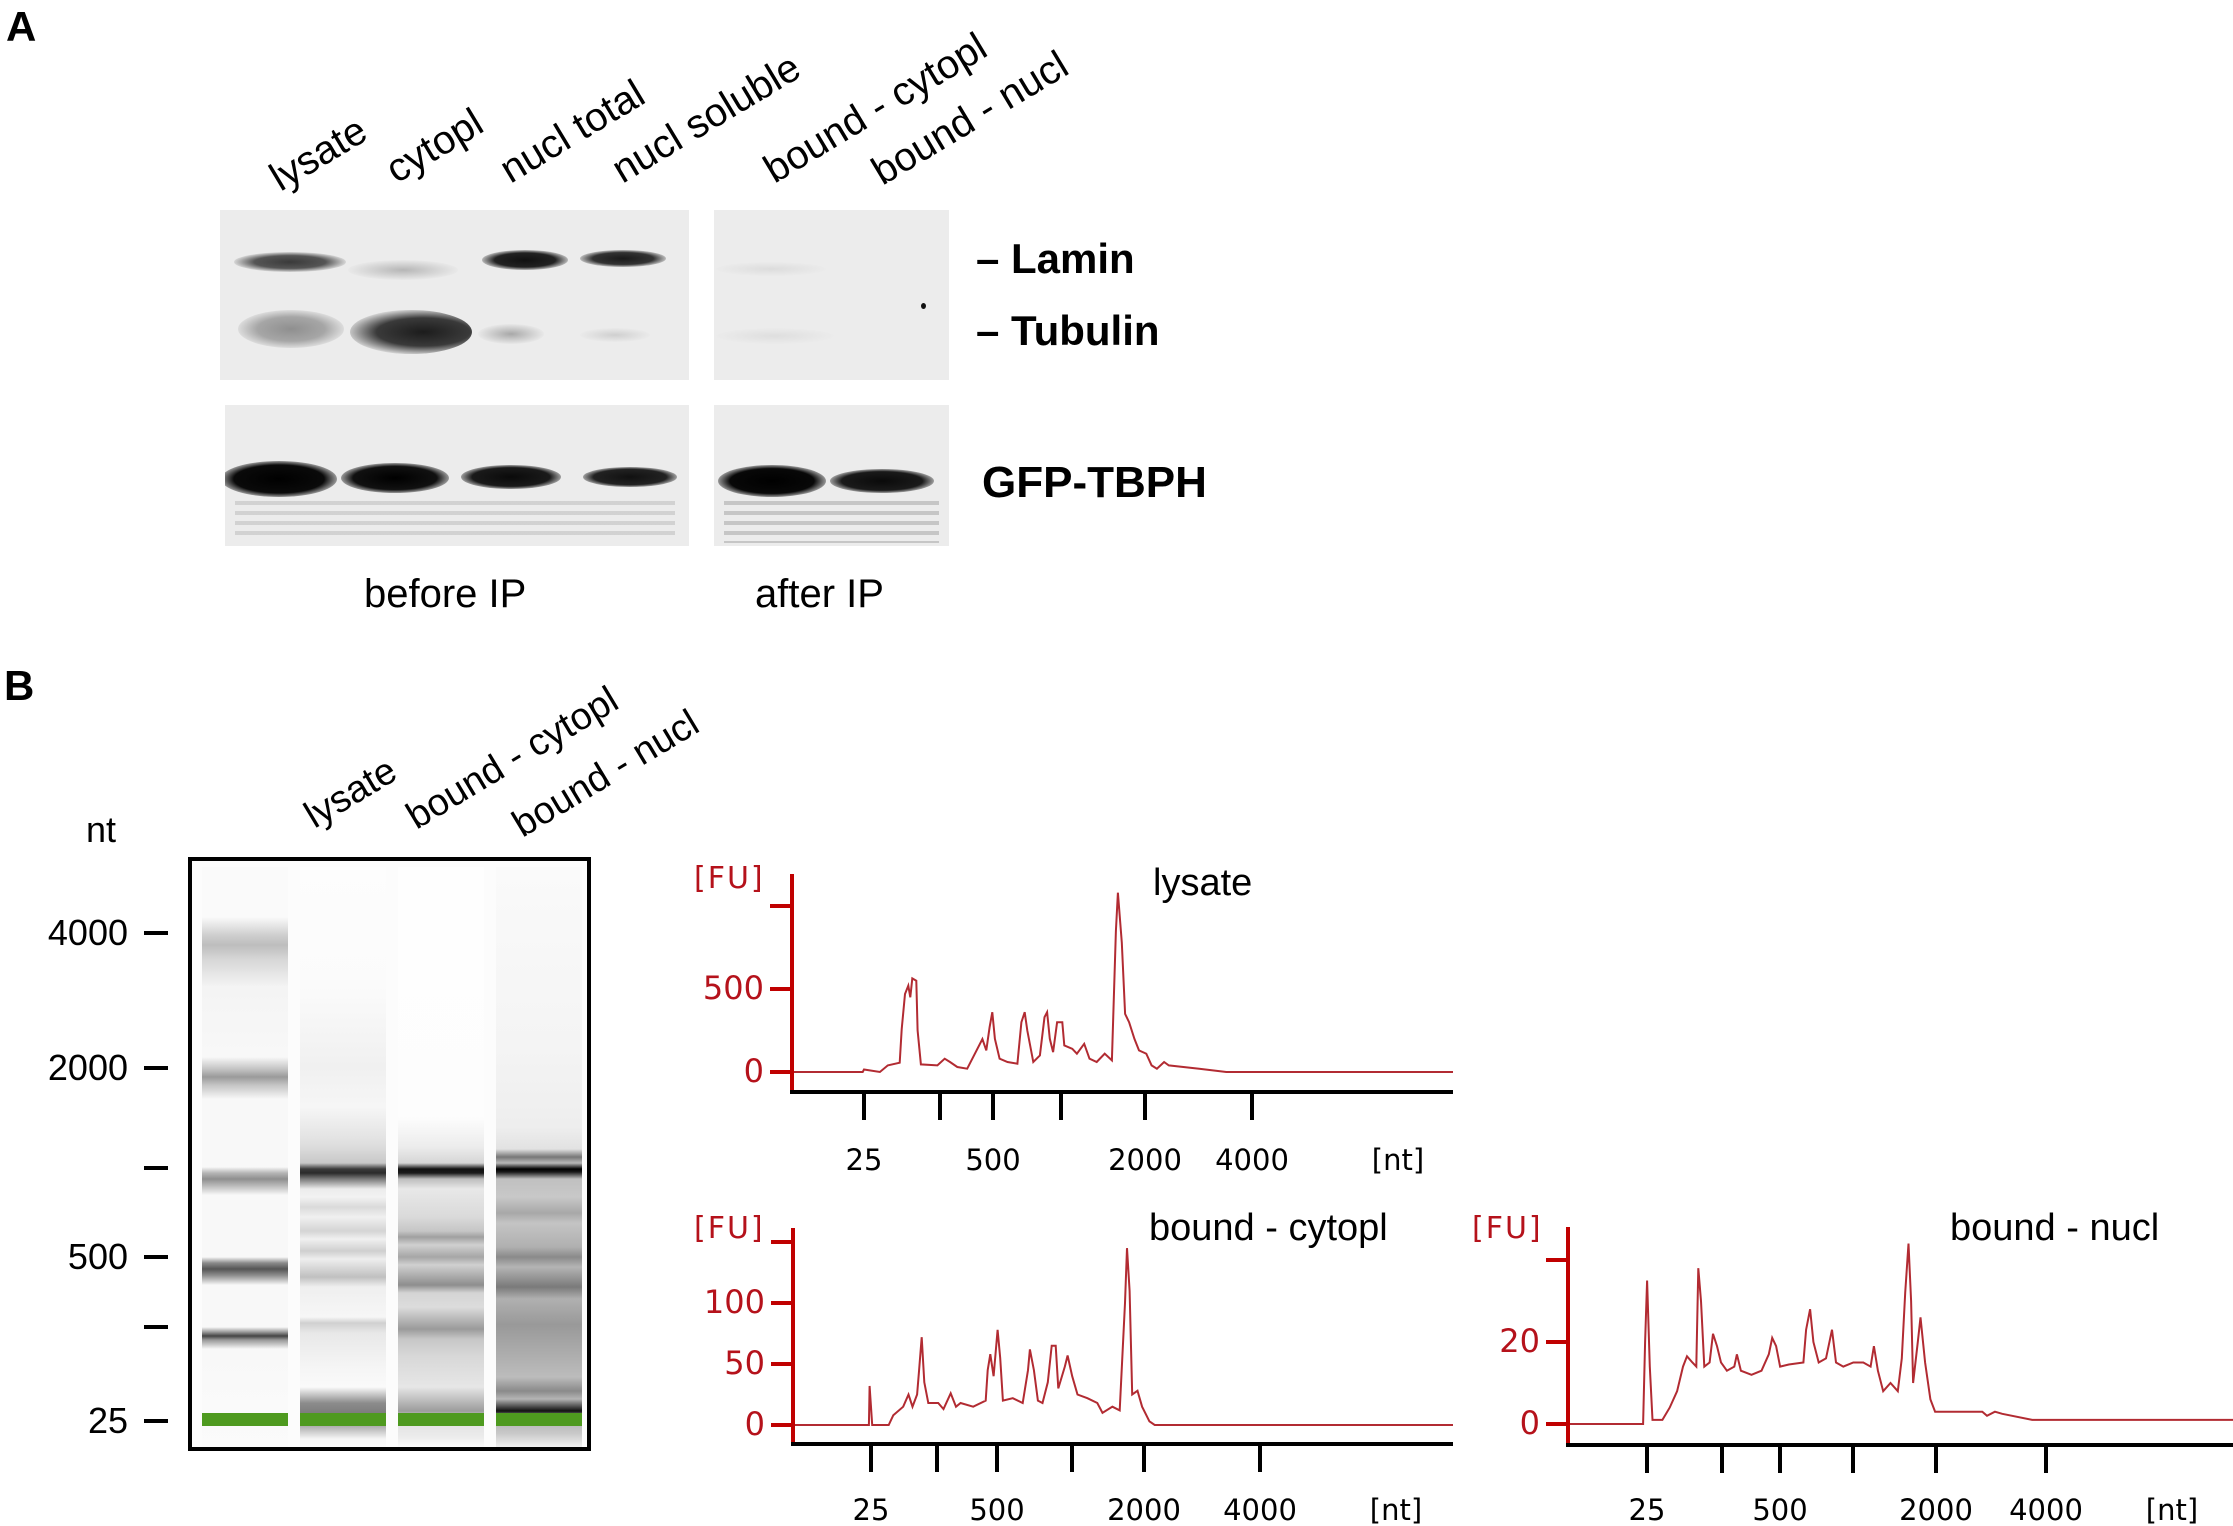 Image resolution: width=2233 pixels, height=1526 pixels. What do you see at coordinates (729, 878) in the screenshot?
I see `epg-y-unit-lysate: [FU]` at bounding box center [729, 878].